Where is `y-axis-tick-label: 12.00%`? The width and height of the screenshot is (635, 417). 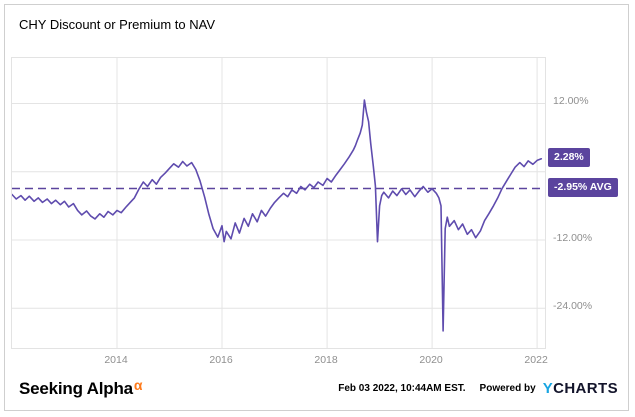
y-axis-tick-label: 12.00% is located at coordinates (571, 101).